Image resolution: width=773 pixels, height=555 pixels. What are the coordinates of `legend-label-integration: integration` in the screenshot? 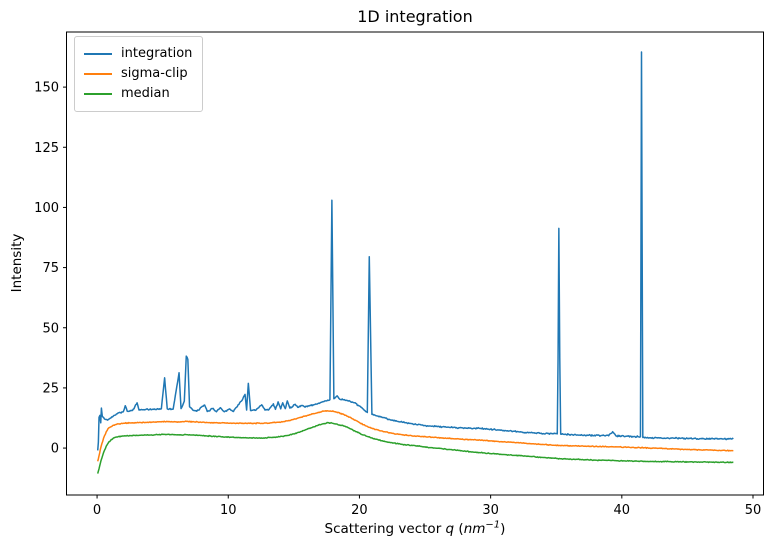 It's located at (157, 53).